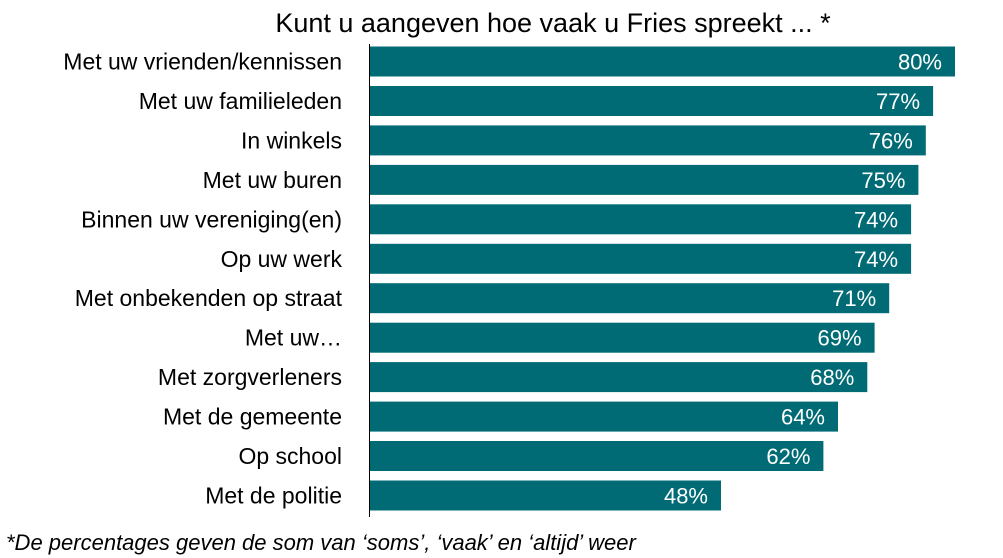 The width and height of the screenshot is (1003, 558). Describe the element at coordinates (920, 62) in the screenshot. I see `data-label: 80%` at that location.